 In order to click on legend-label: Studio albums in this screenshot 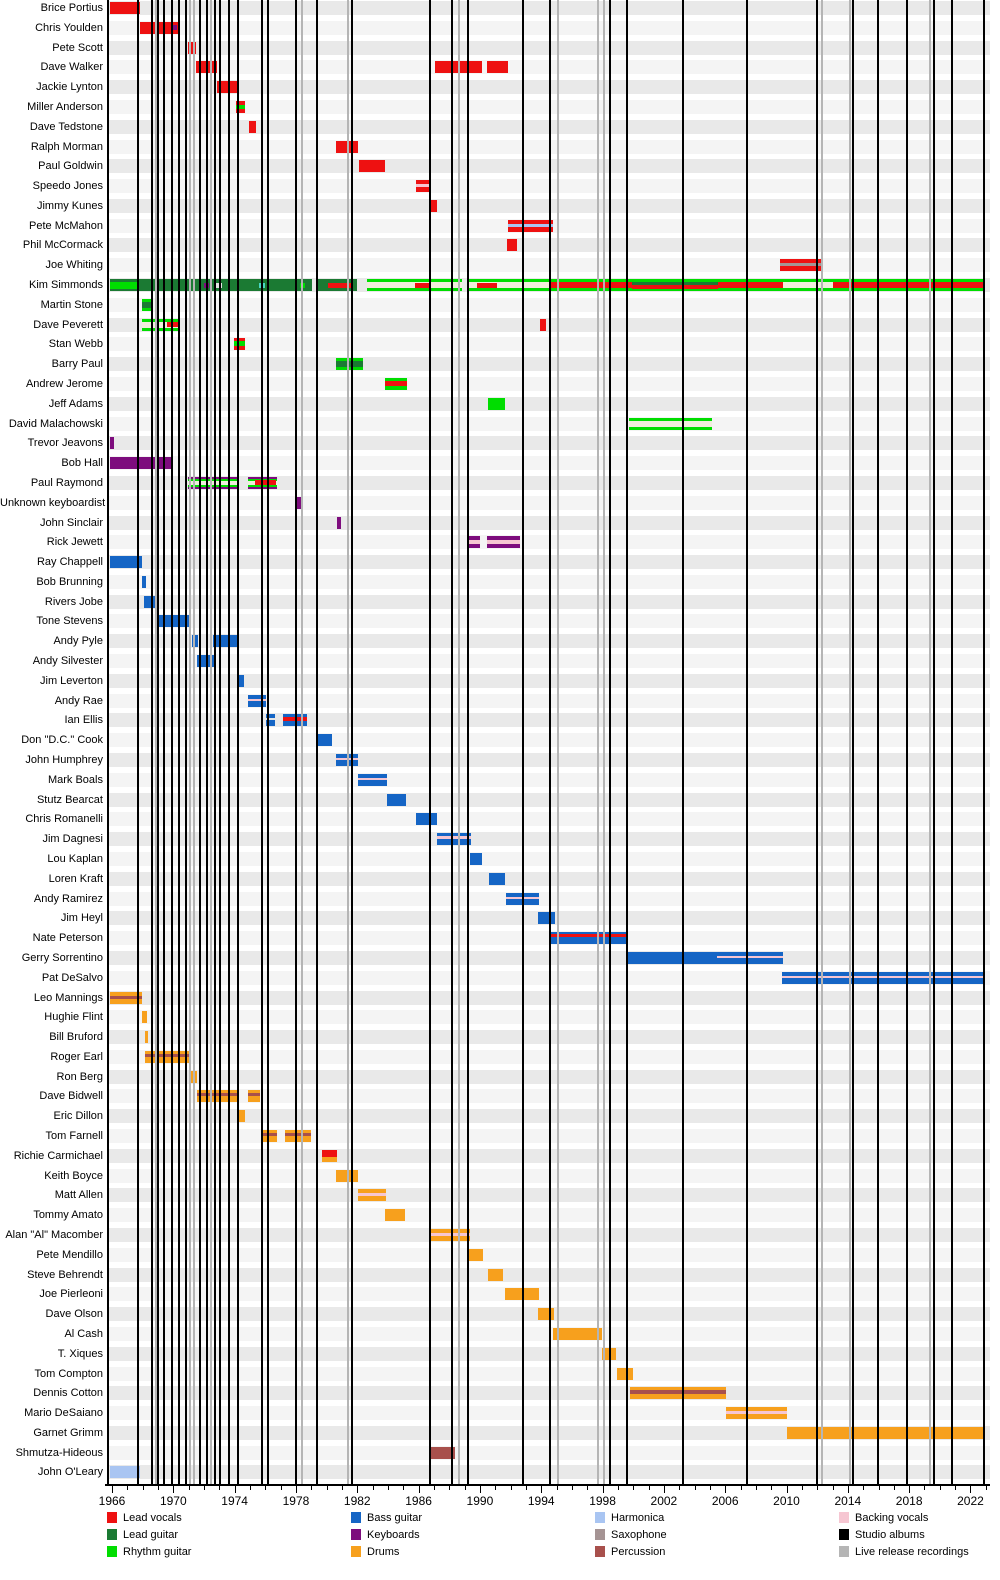, I will do `click(890, 1535)`.